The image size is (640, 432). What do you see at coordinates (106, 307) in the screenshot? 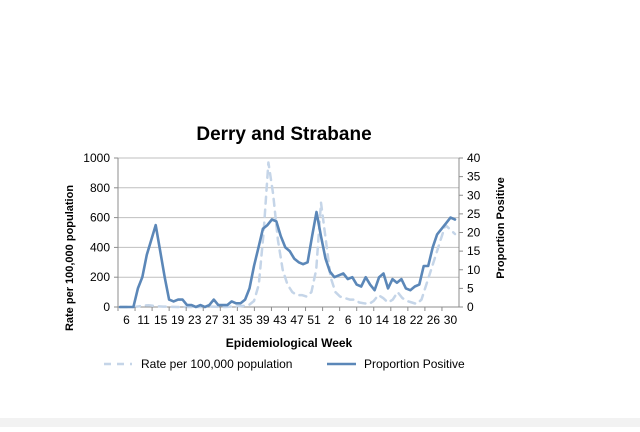
I see `y-tick-label: 0` at bounding box center [106, 307].